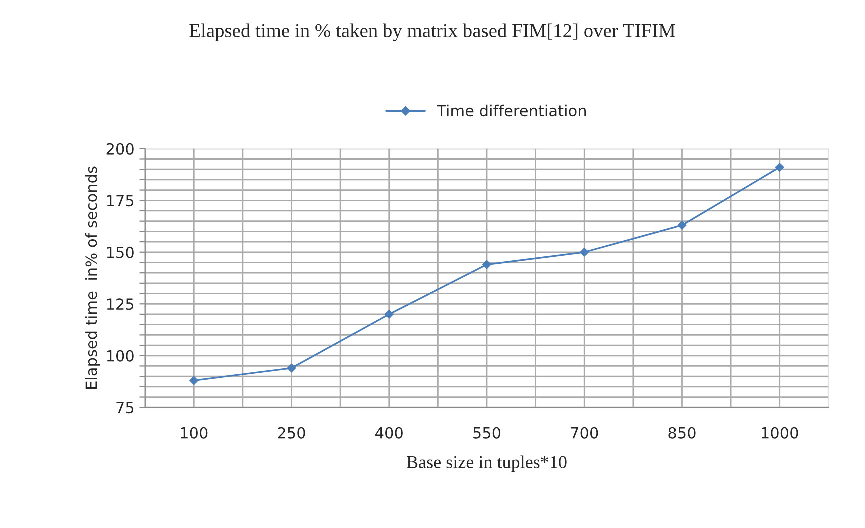 This screenshot has height=528, width=865. I want to click on y-tick-label: 75, so click(125, 408).